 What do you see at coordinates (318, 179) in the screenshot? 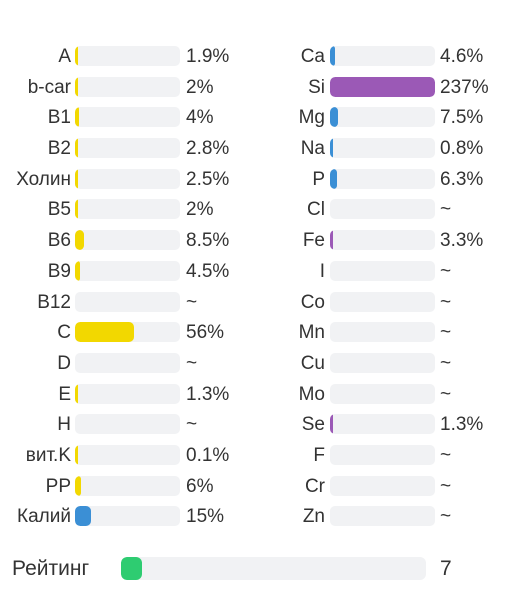
I see `nutrient-label: P` at bounding box center [318, 179].